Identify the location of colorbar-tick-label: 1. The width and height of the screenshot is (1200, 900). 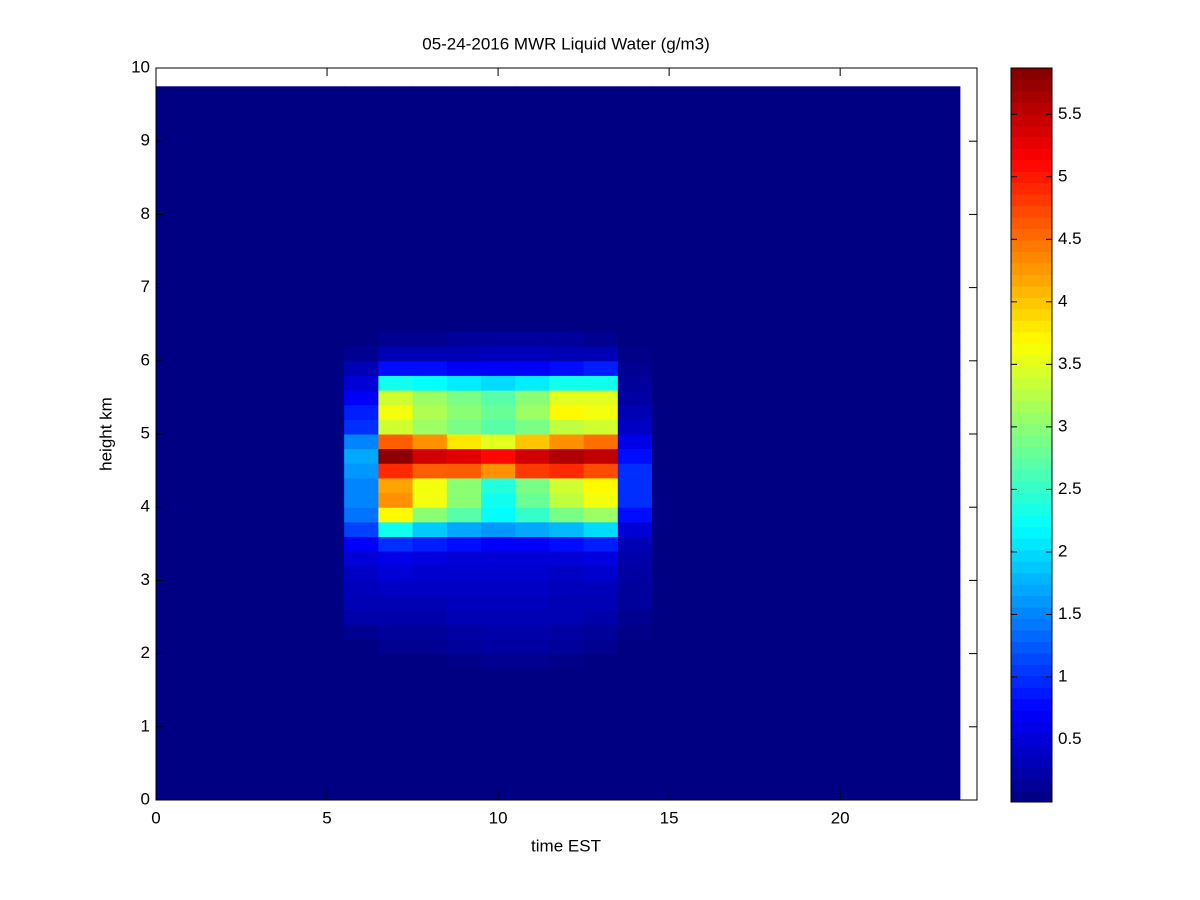
(1062, 675).